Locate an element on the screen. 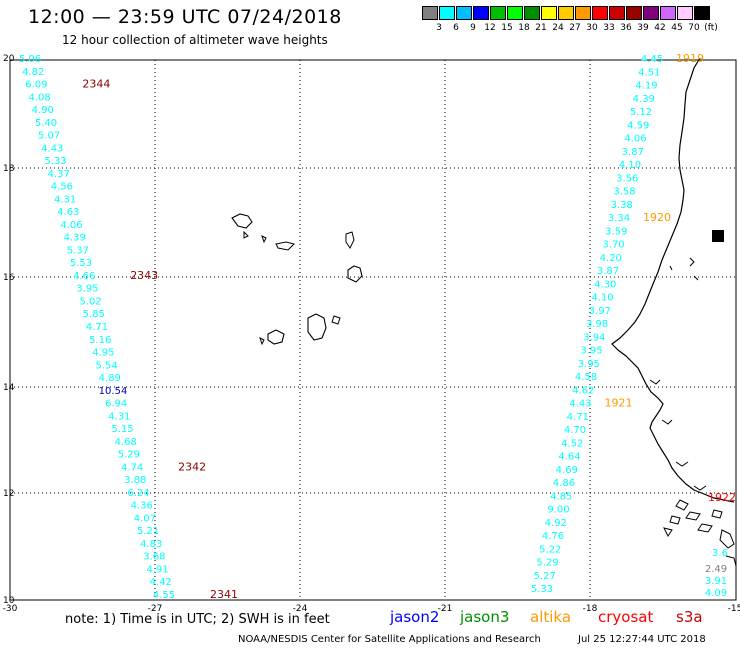  swh-value-label: 3.6 is located at coordinates (720, 553).